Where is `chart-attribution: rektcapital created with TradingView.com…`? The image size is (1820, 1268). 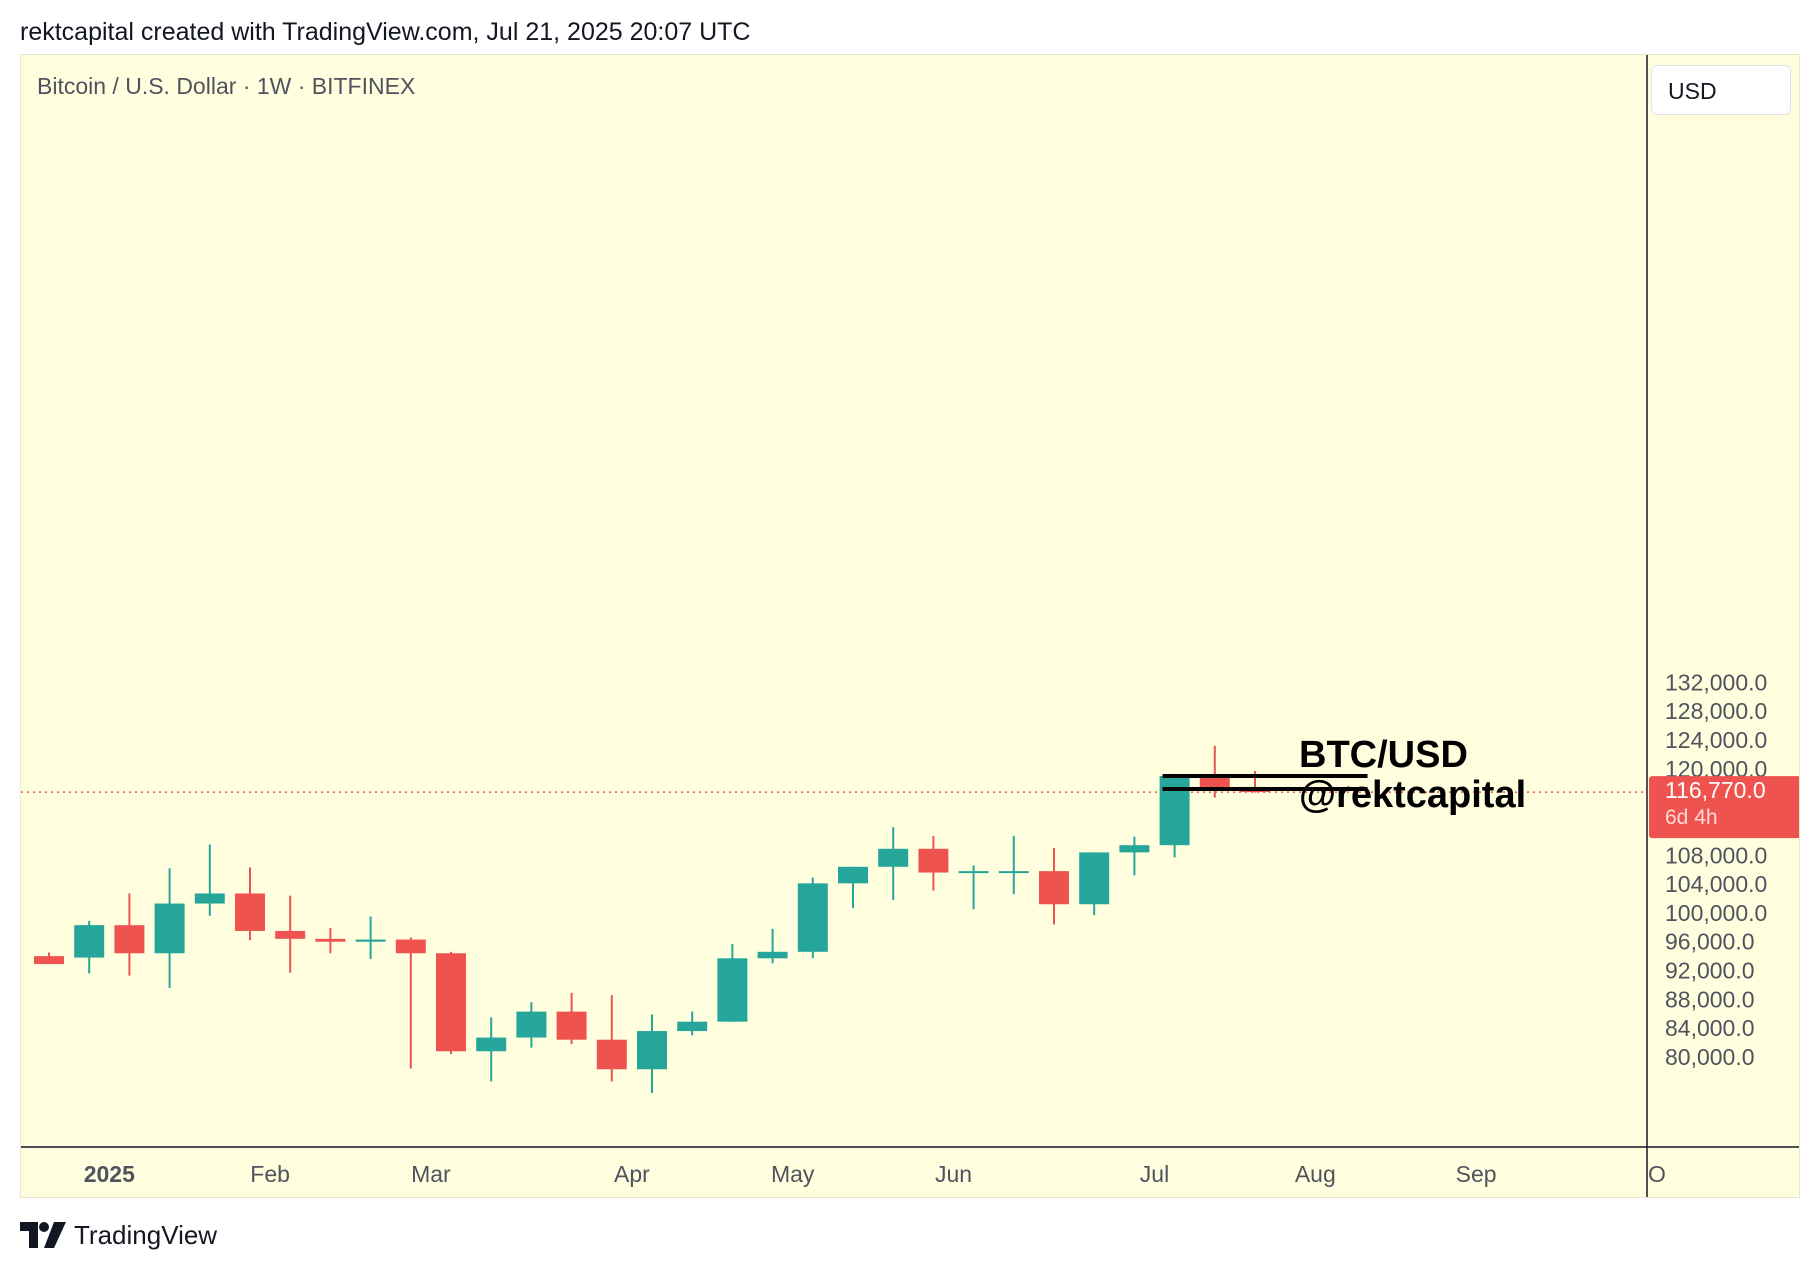
chart-attribution: rektcapital created with TradingView.com… is located at coordinates (385, 32).